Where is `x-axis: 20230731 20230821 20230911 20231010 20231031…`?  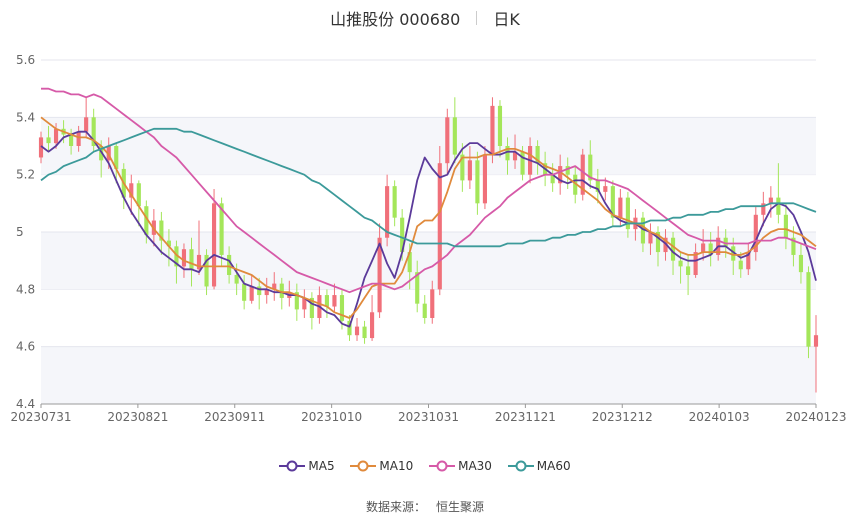 x-axis: 20230731 20230821 20230911 20231010 20231031… is located at coordinates (428, 414).